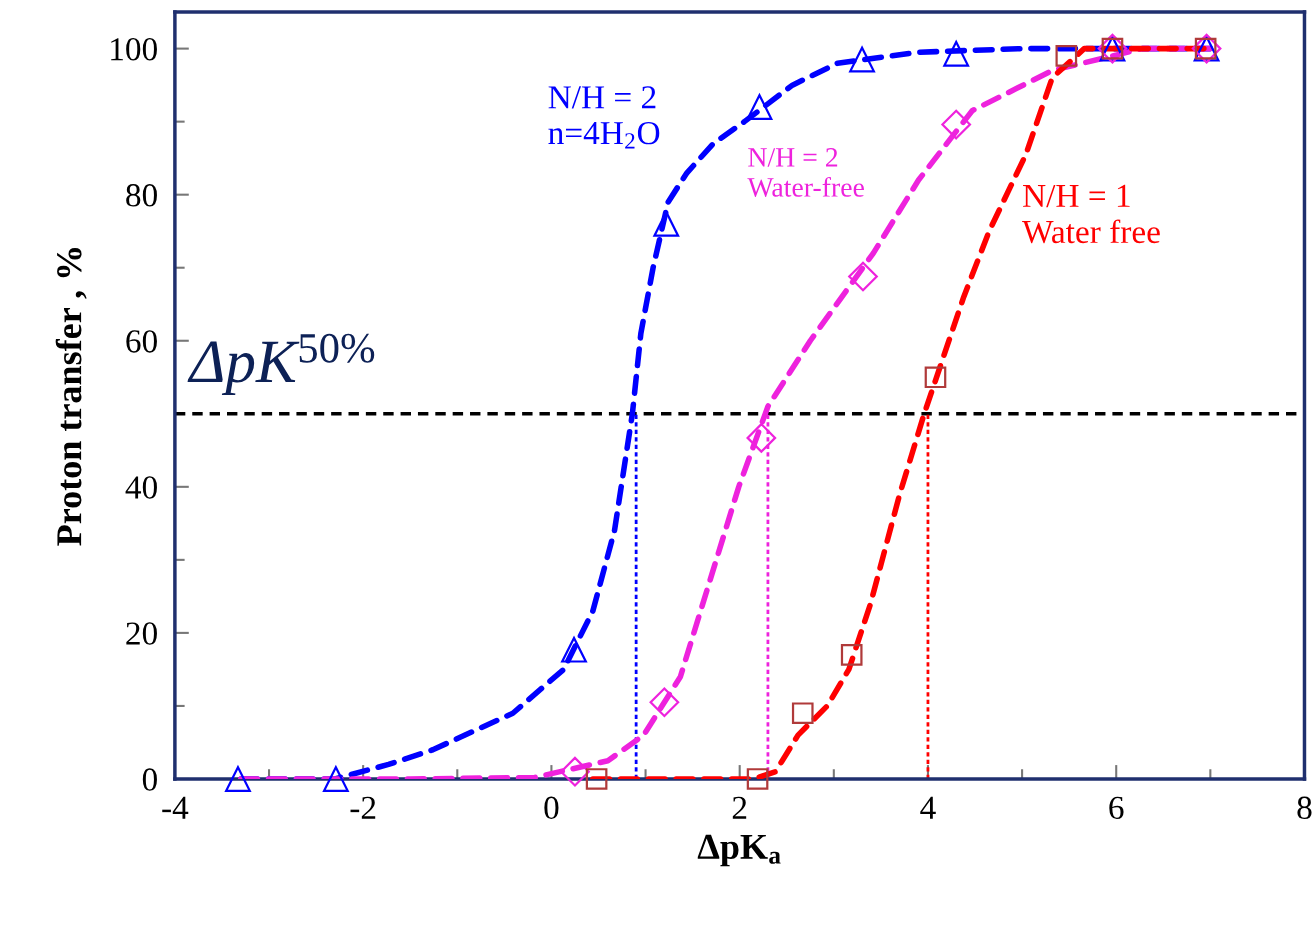  Describe the element at coordinates (604, 117) in the screenshot. I see `series-label: N/H = 2 n=4H$_{2}$O` at that location.